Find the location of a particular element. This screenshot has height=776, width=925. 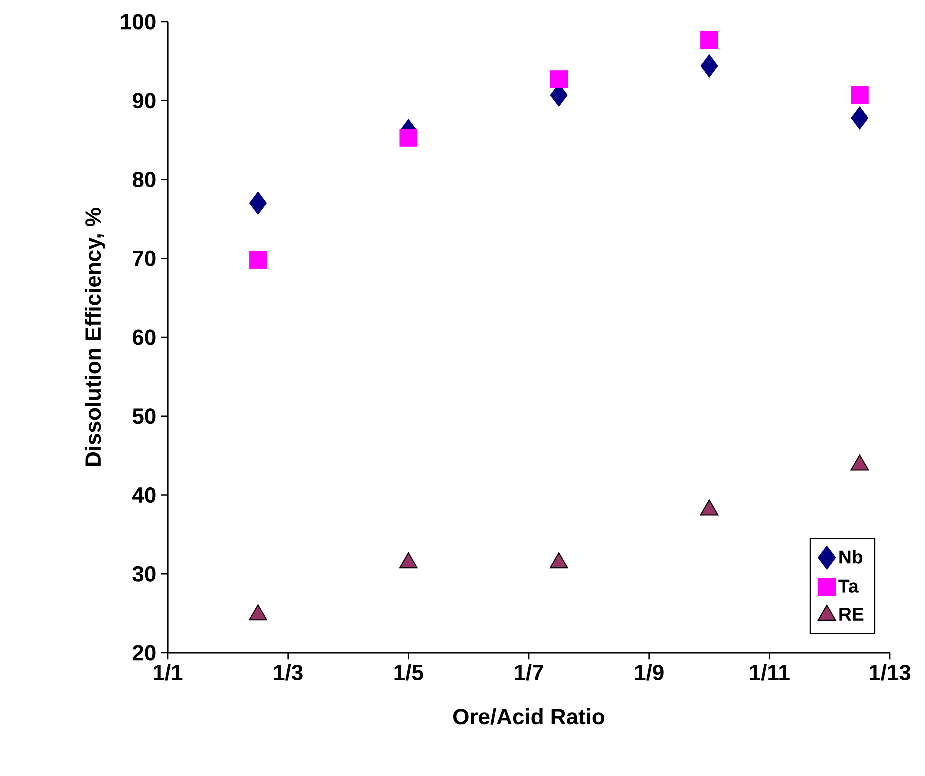

y-tick-label: 40 is located at coordinates (144, 495).